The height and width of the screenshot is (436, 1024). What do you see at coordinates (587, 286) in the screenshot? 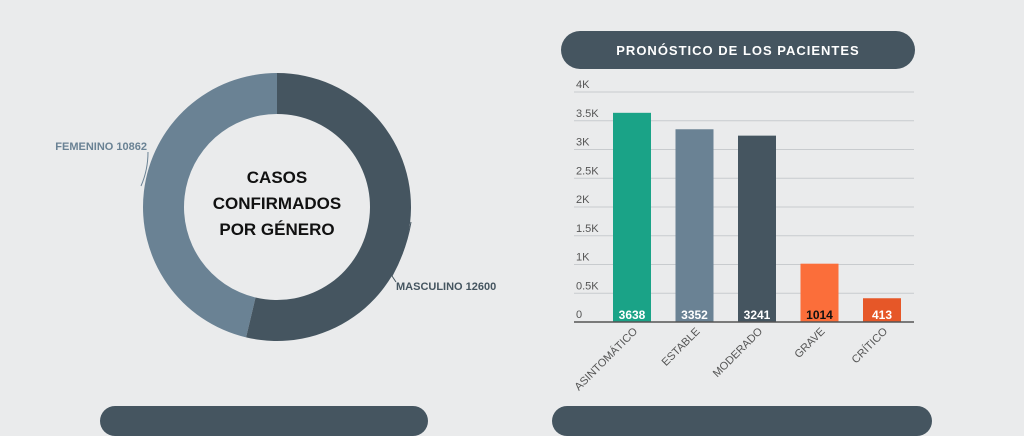
I see `y-tick-label: 0.5K` at bounding box center [587, 286].